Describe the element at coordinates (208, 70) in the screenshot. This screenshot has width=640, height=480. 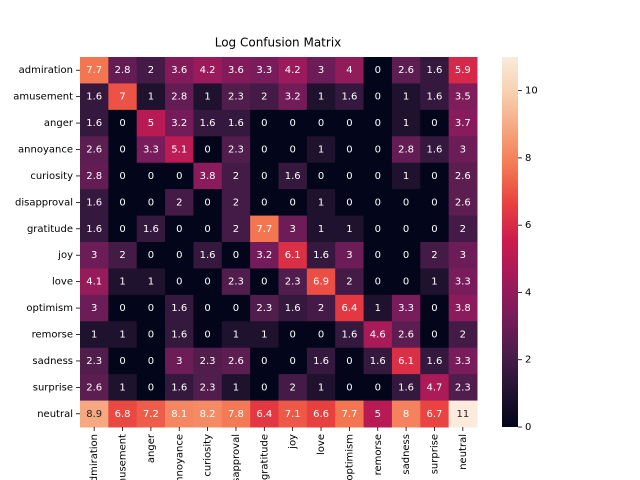
I see `cell-label: 4.2` at that location.